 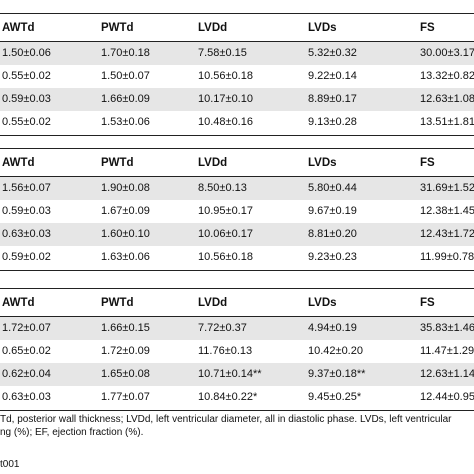 What do you see at coordinates (125, 257) in the screenshot?
I see `cell-pwtd: 1.63±0.06` at bounding box center [125, 257].